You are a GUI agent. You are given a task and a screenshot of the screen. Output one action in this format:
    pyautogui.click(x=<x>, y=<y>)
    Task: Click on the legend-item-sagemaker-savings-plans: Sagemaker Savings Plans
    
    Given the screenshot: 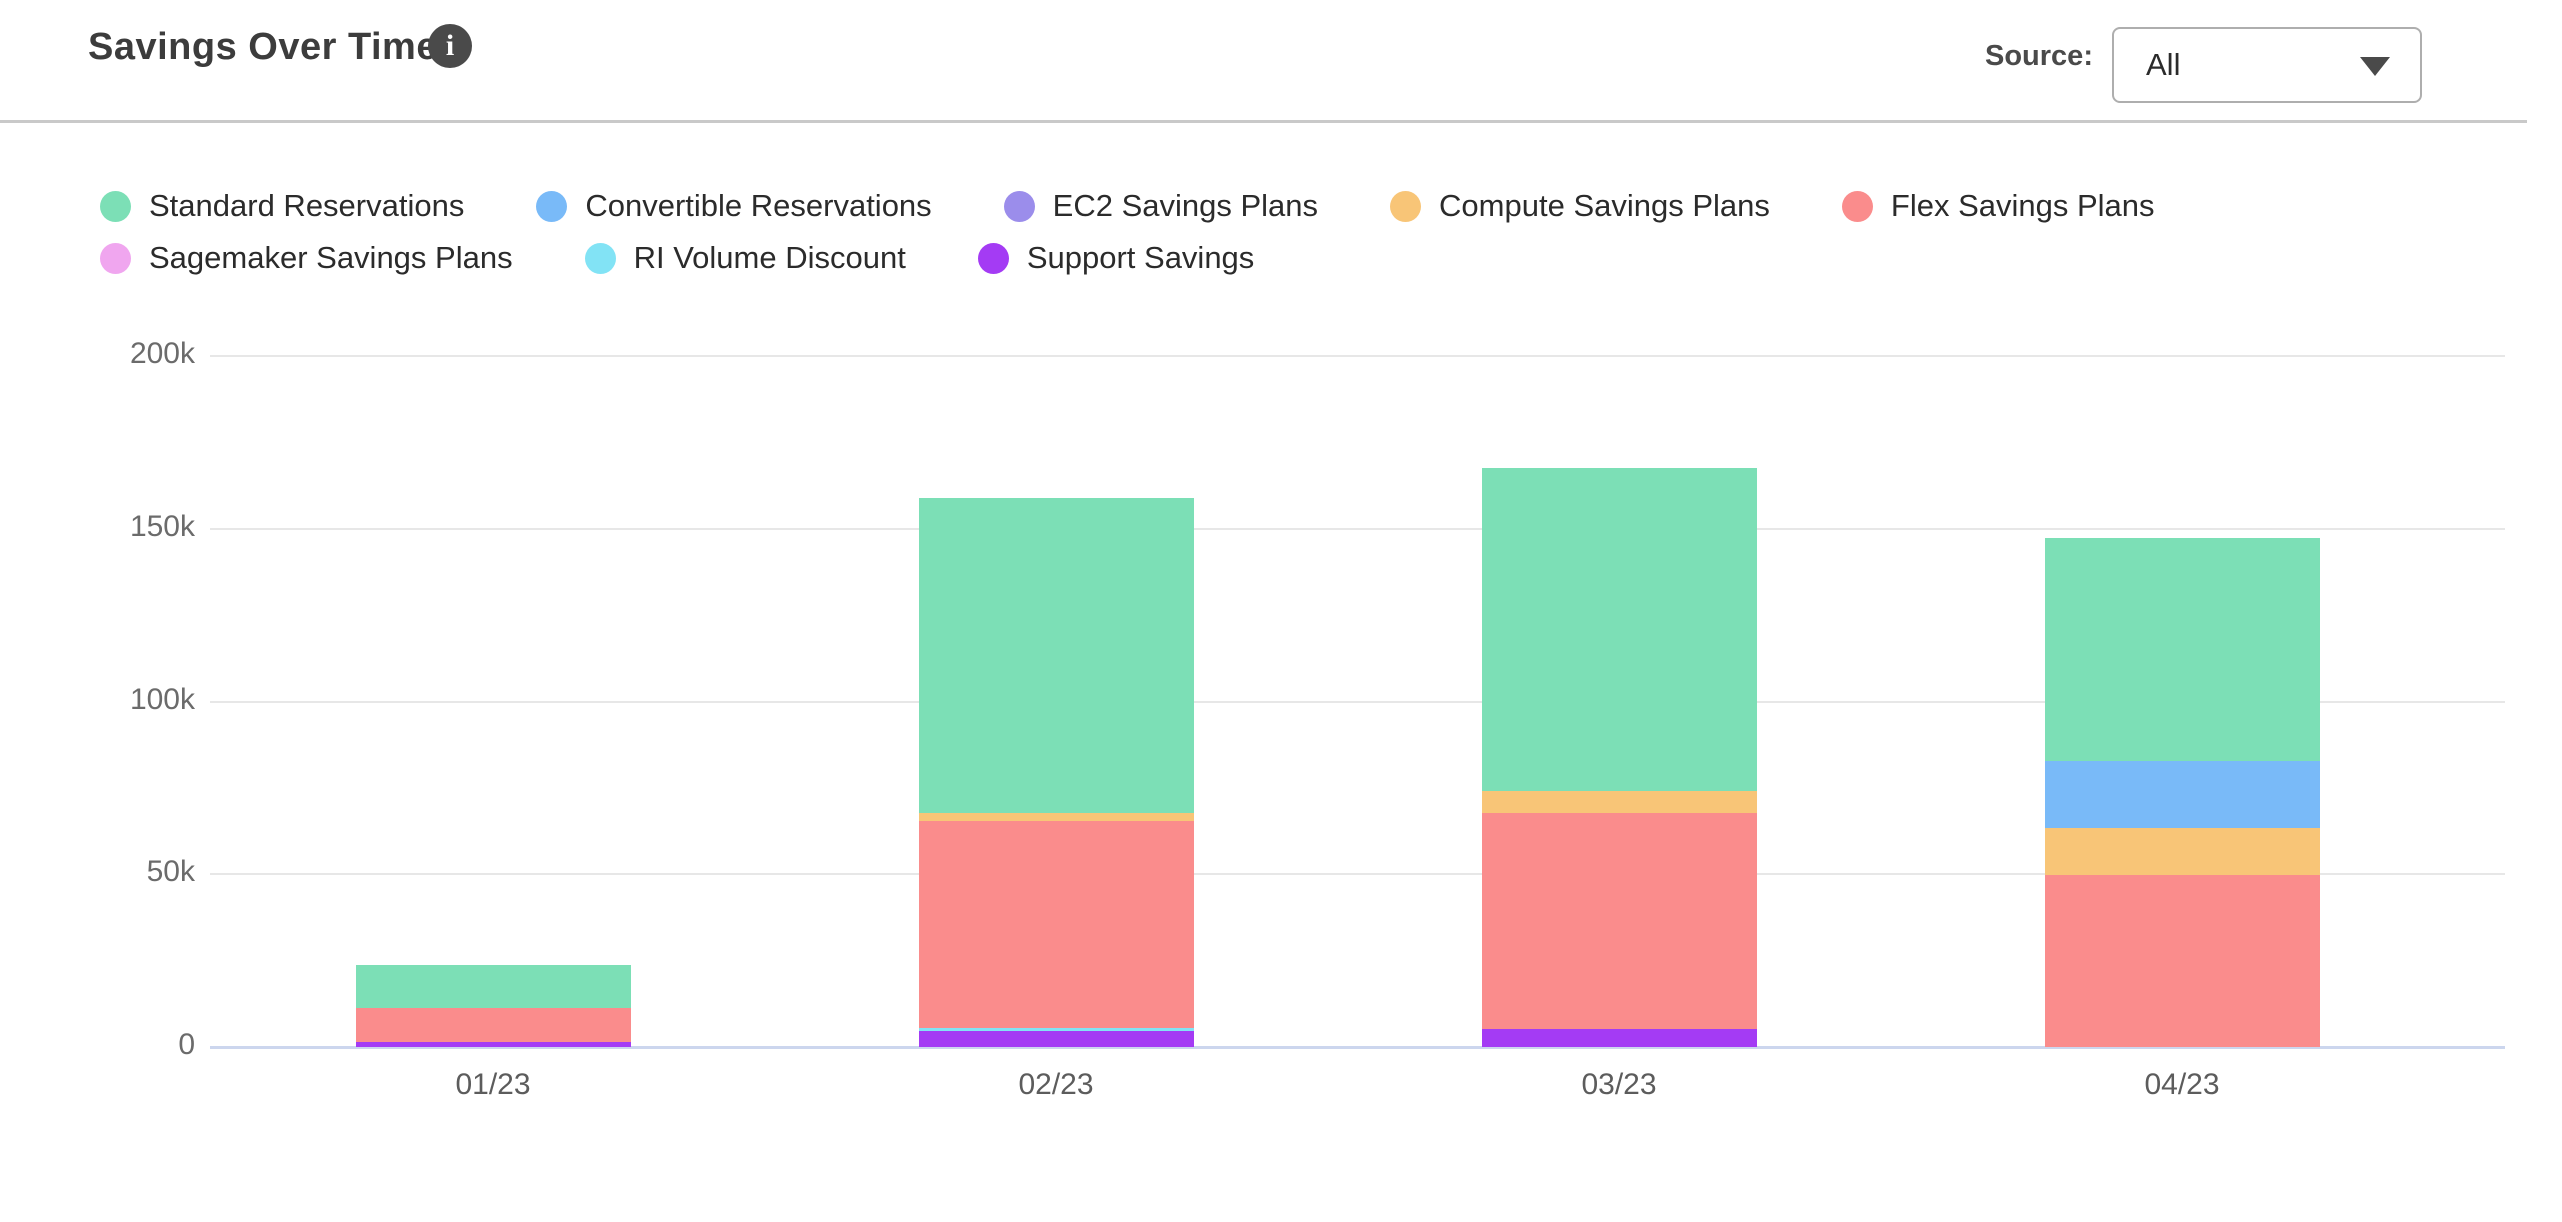 What is the action you would take?
    pyautogui.click(x=306, y=258)
    